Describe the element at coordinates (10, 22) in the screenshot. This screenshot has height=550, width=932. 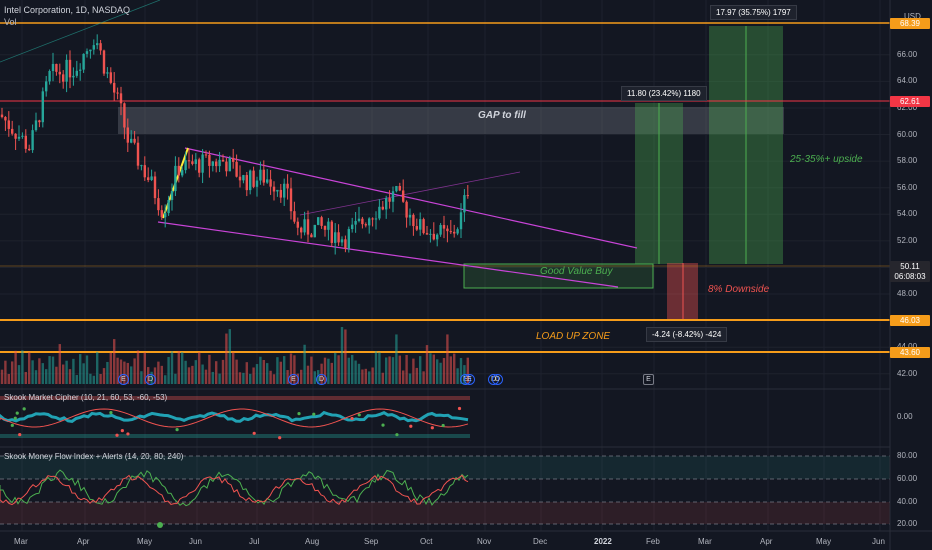
I see `volume-label: Vol` at that location.